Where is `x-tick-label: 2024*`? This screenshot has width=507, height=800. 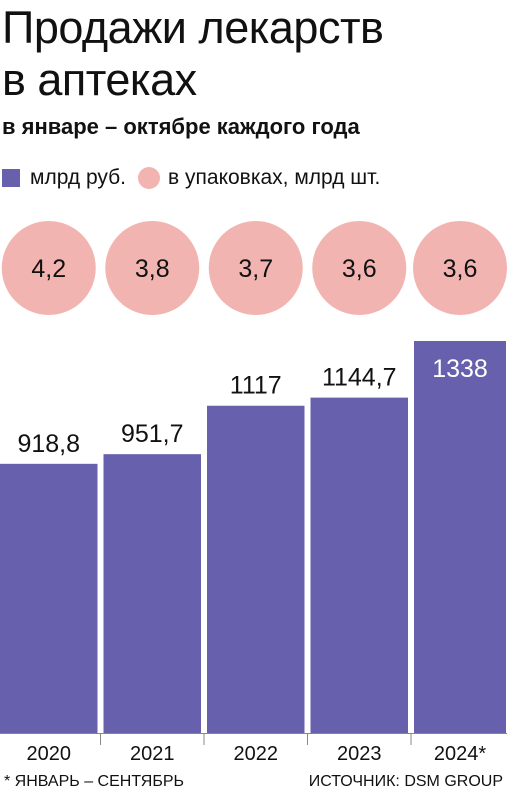 x-tick-label: 2024* is located at coordinates (460, 754).